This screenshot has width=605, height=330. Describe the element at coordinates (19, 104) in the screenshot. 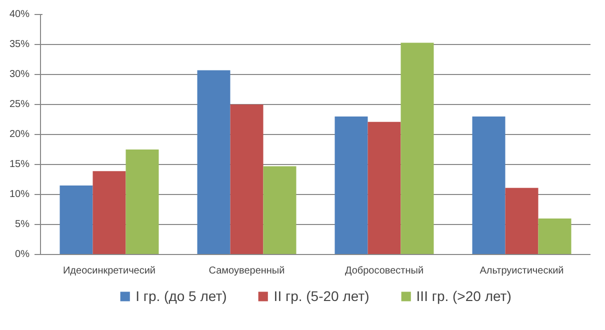

I see `y-tick-label: 25%` at that location.